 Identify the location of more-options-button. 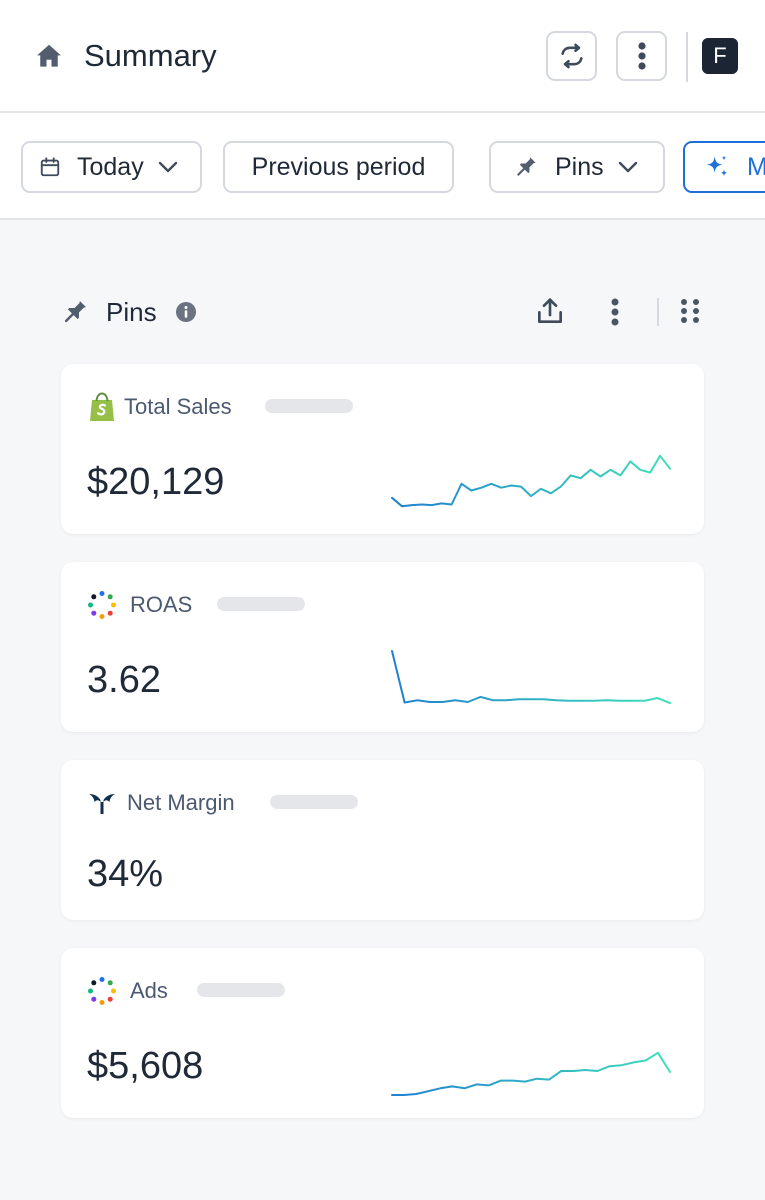
(641, 56).